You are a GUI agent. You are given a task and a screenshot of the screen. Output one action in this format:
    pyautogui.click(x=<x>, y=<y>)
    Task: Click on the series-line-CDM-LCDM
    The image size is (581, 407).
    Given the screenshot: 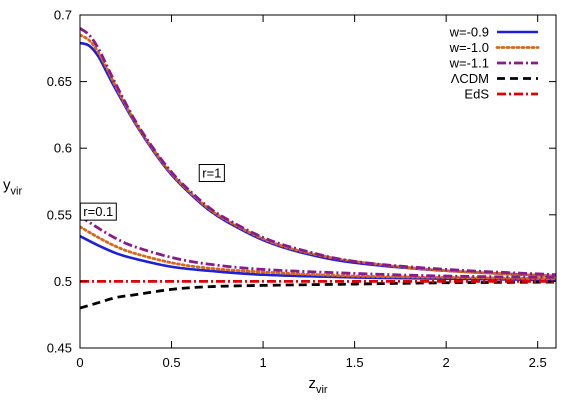 What is the action you would take?
    pyautogui.click(x=318, y=295)
    